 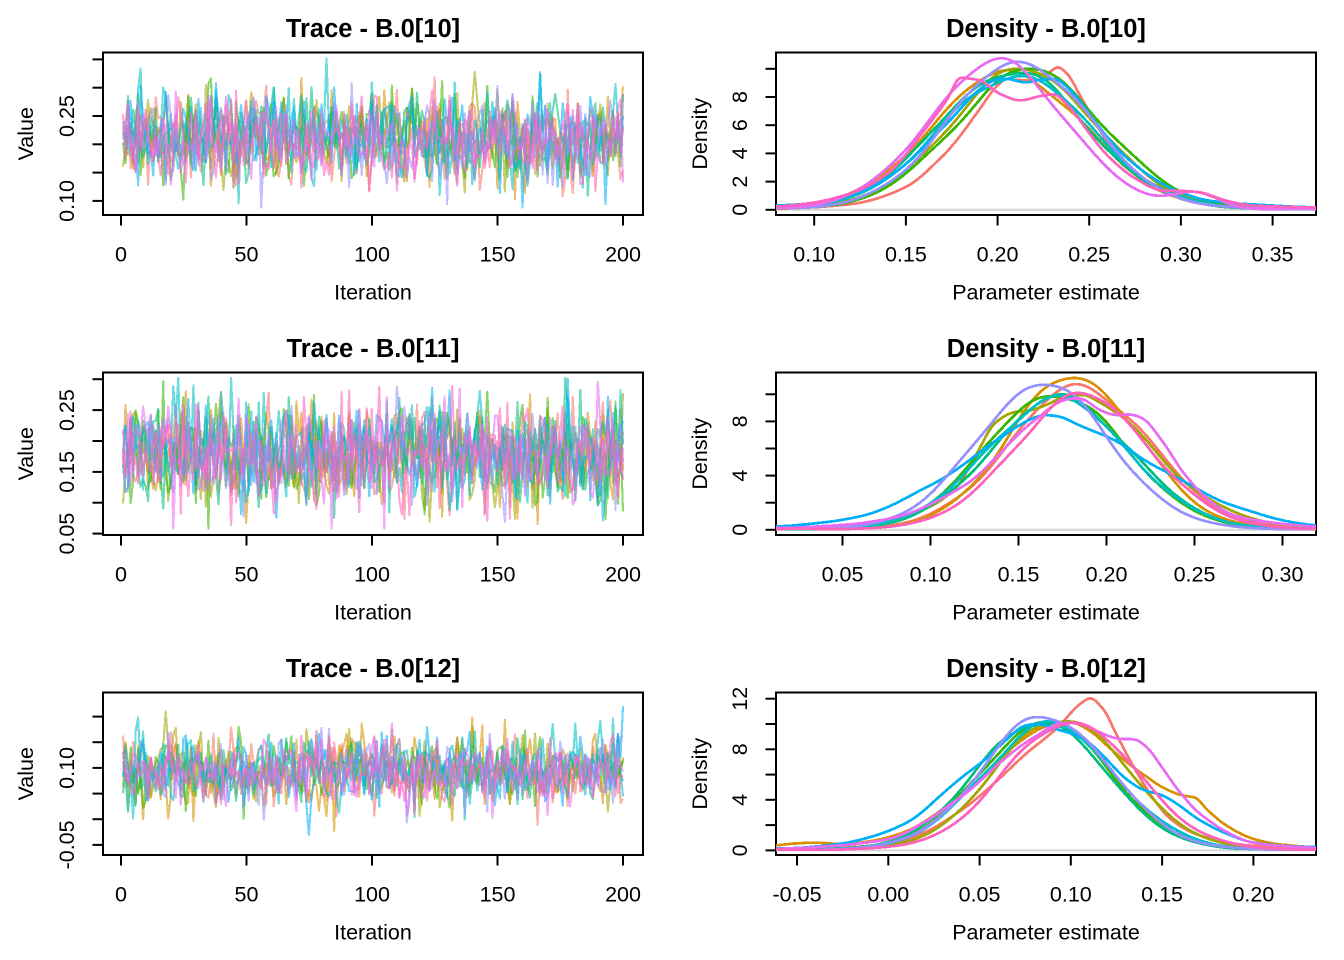 I want to click on svg-text: Trace - B.0[11], so click(x=373, y=349).